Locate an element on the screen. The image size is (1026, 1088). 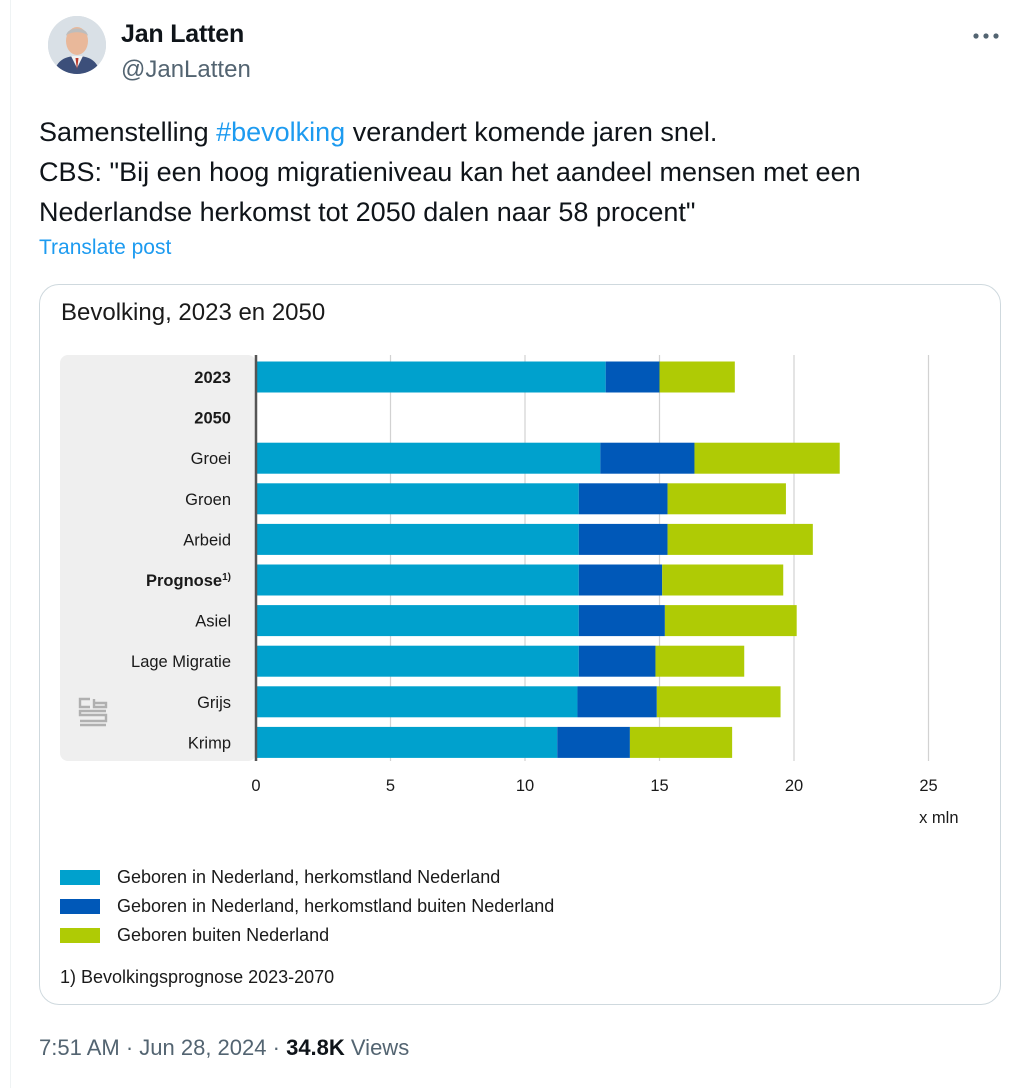
x-tick-label: 20 is located at coordinates (794, 786).